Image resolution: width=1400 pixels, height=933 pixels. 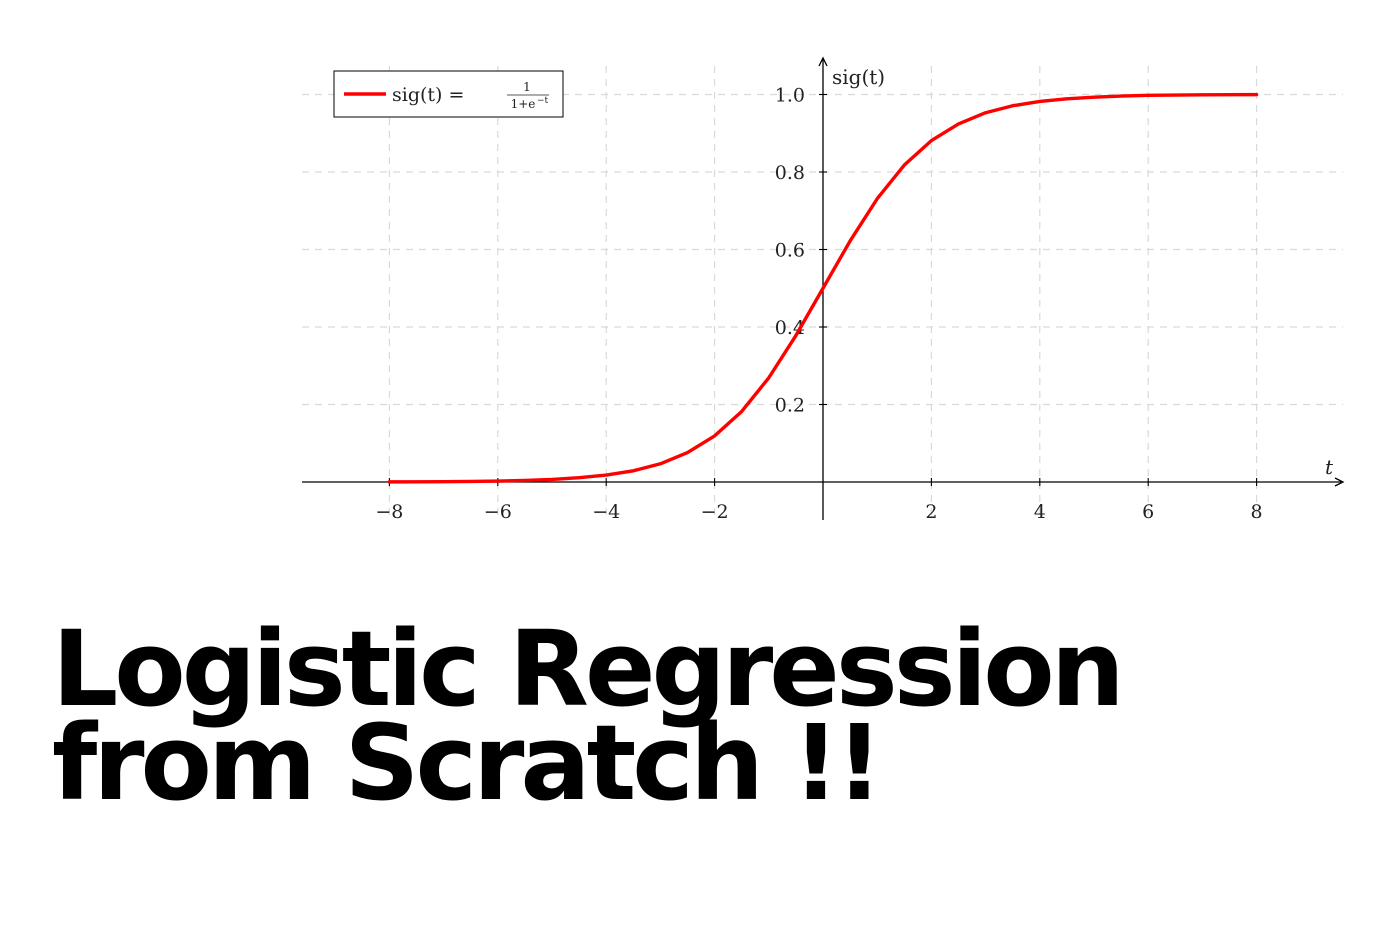 I want to click on x-axis-label: t, so click(x=1329, y=467).